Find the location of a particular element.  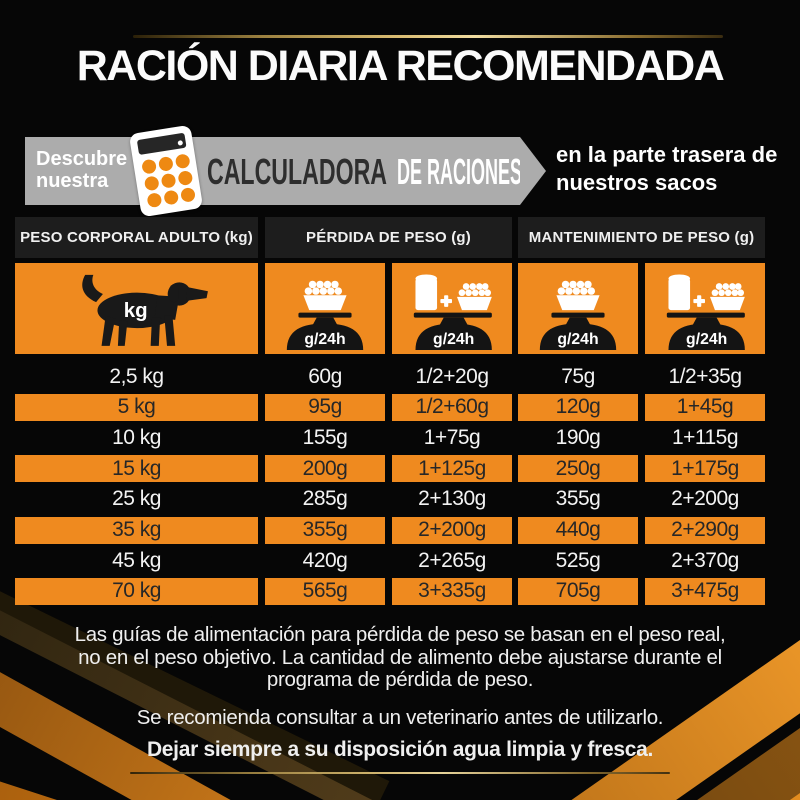

calculator-banner: Descubre nuestra CALCULADORA DE RACIONES is located at coordinates (285, 171).